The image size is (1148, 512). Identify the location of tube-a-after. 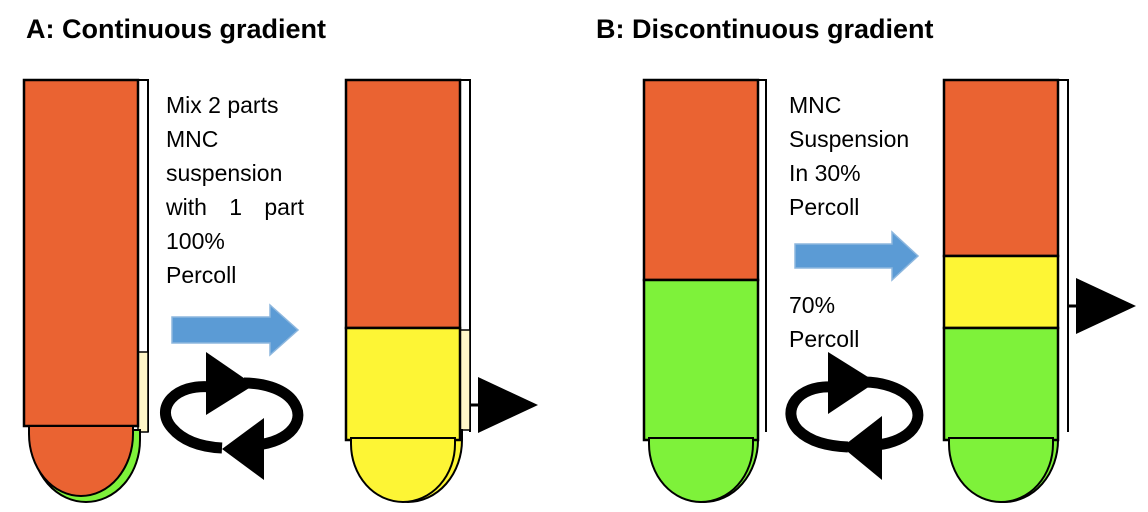
(441, 290).